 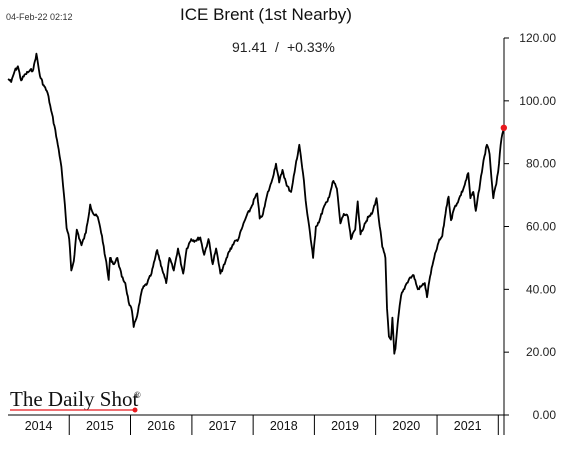 I want to click on x-tick-label: 2015, so click(x=100, y=426).